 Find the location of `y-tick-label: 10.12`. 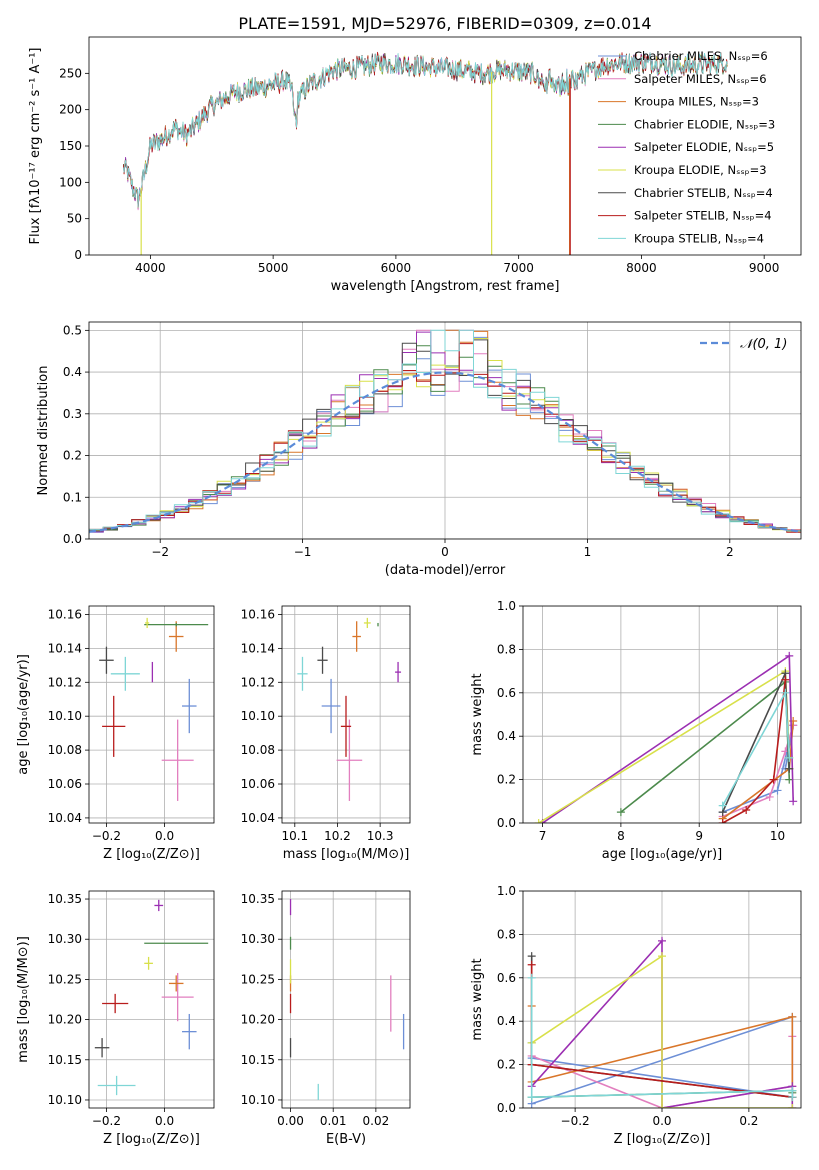

y-tick-label: 10.12 is located at coordinates (65, 682).